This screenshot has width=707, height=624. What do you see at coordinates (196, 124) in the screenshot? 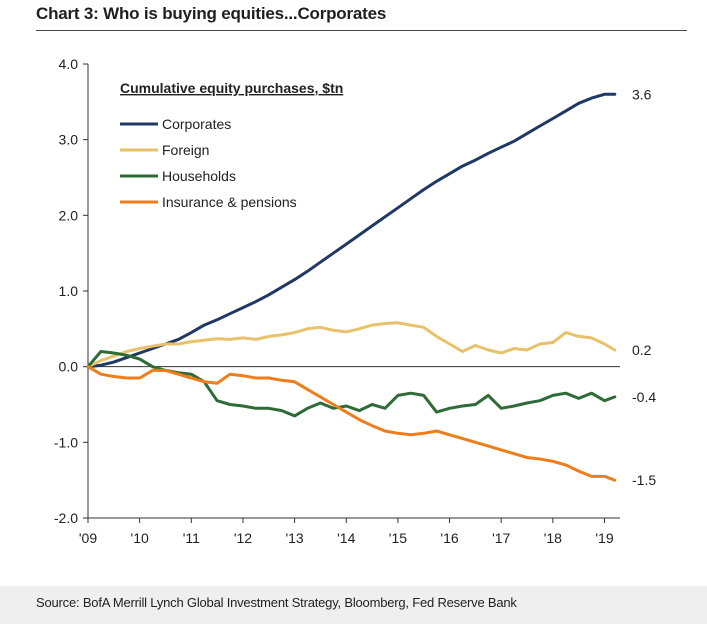
I see `legend-label: Corporates` at bounding box center [196, 124].